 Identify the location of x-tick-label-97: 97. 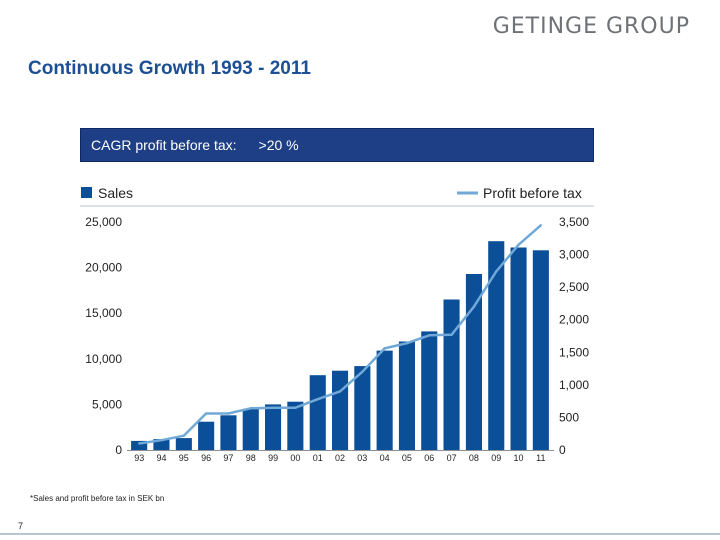
(228, 458).